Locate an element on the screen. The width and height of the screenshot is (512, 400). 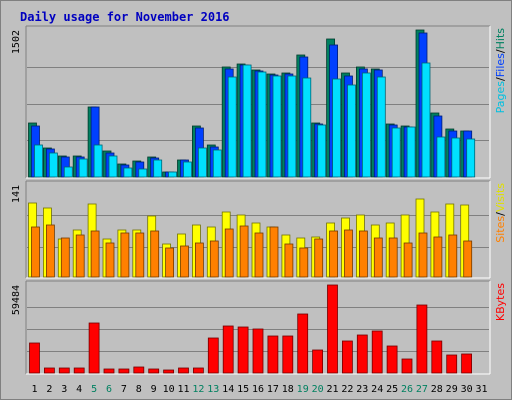
series-axis-label: Pages/Files/Hits is located at coordinates (500, 71).